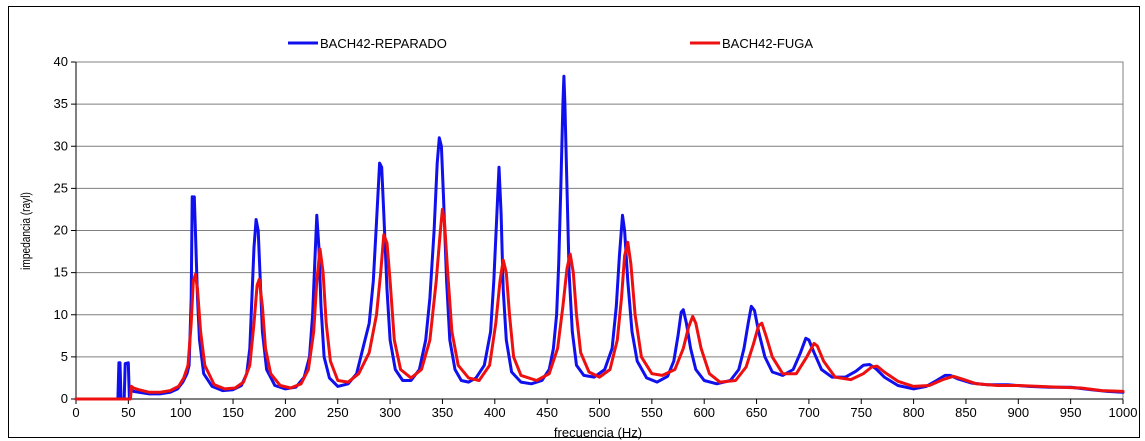 The height and width of the screenshot is (441, 1145). What do you see at coordinates (61, 61) in the screenshot?
I see `y-tick-label-40: 40` at bounding box center [61, 61].